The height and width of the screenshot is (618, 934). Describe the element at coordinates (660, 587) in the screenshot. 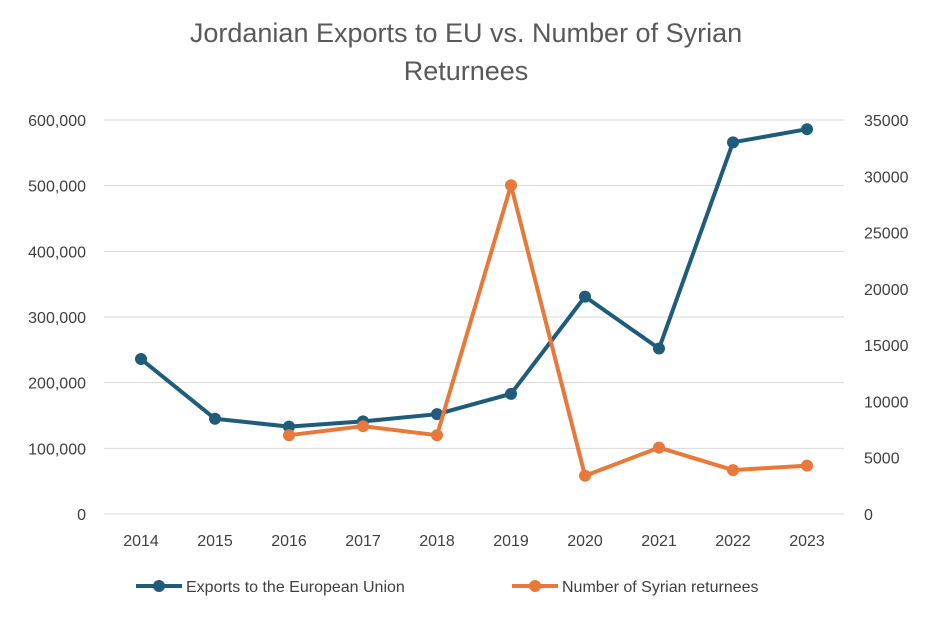

I see `legend-returnees-label: Number of Syrian returnees` at that location.